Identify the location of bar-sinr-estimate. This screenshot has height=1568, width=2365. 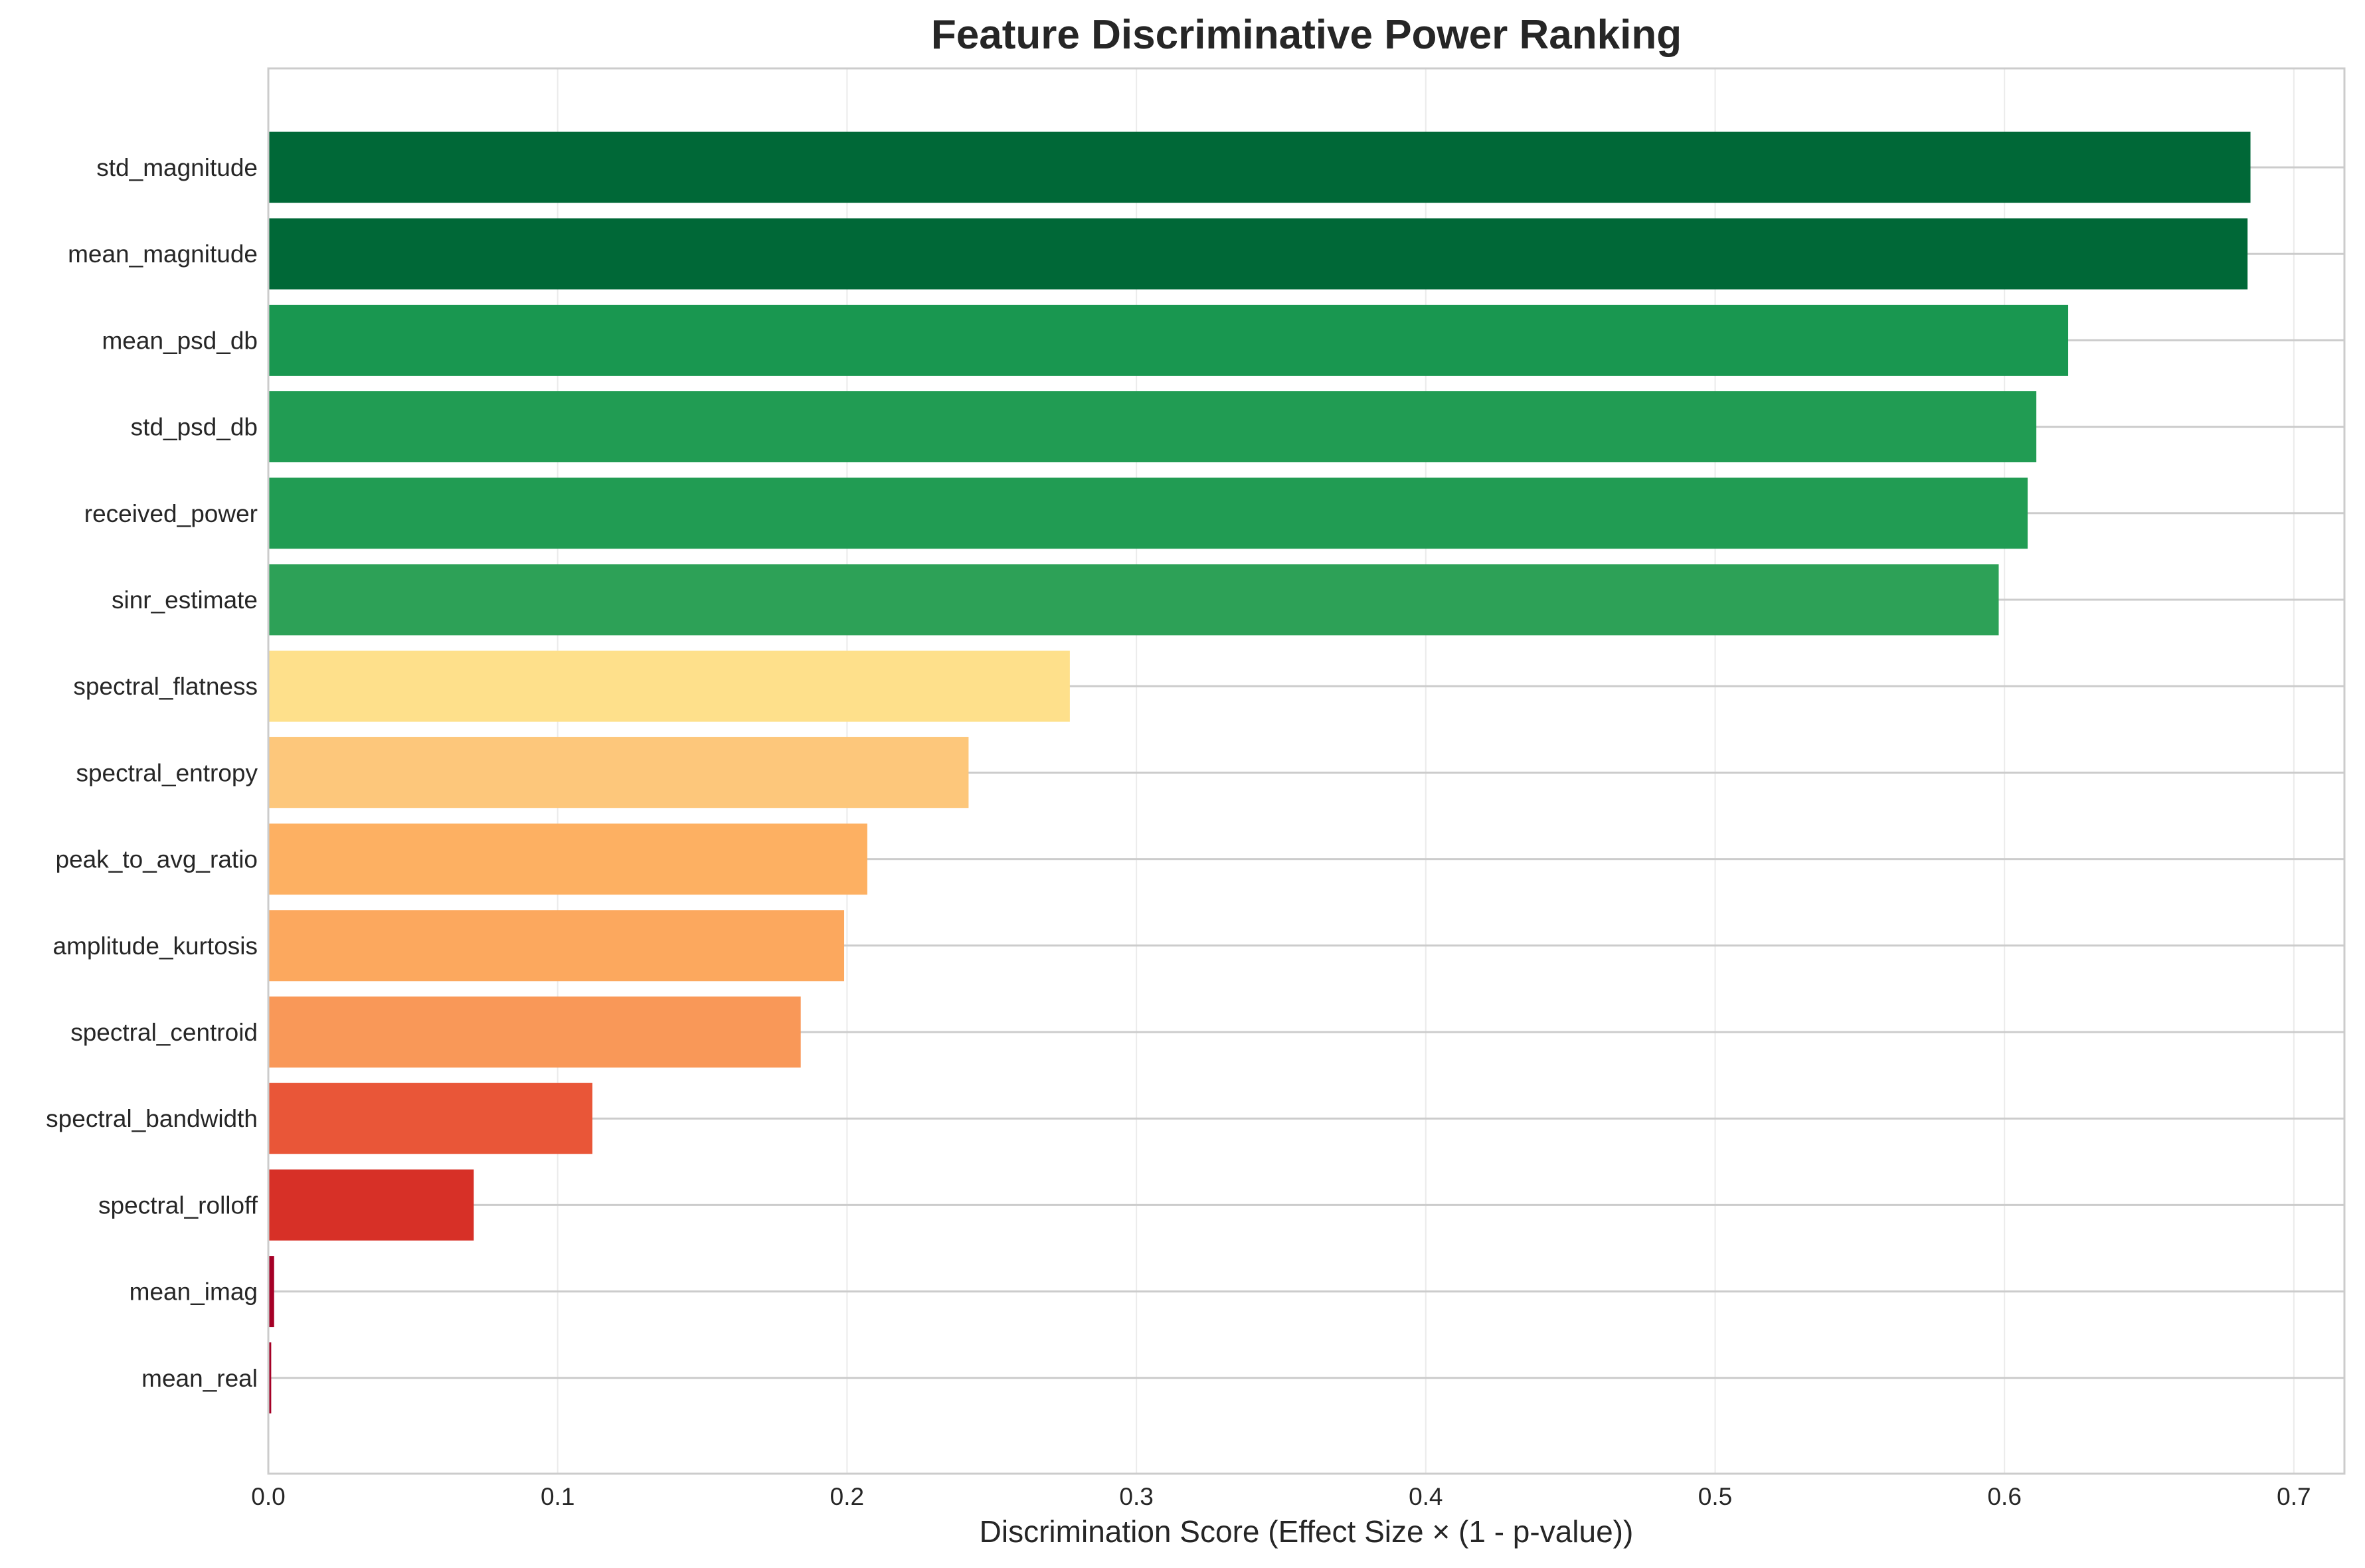
(1133, 600).